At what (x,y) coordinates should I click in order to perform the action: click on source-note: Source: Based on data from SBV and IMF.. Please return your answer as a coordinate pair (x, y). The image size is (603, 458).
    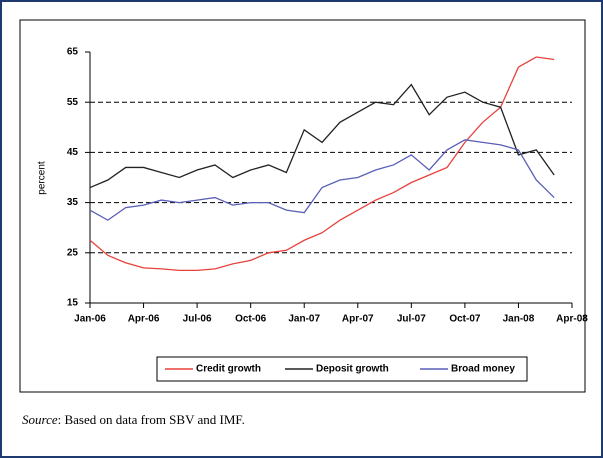
    Looking at the image, I should click on (133, 419).